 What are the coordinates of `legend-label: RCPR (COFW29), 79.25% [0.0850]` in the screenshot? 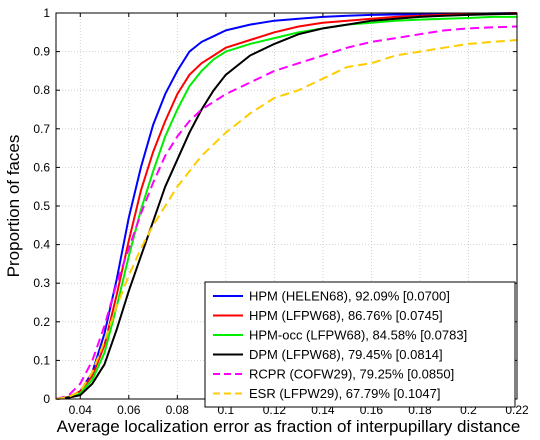 It's located at (351, 374).